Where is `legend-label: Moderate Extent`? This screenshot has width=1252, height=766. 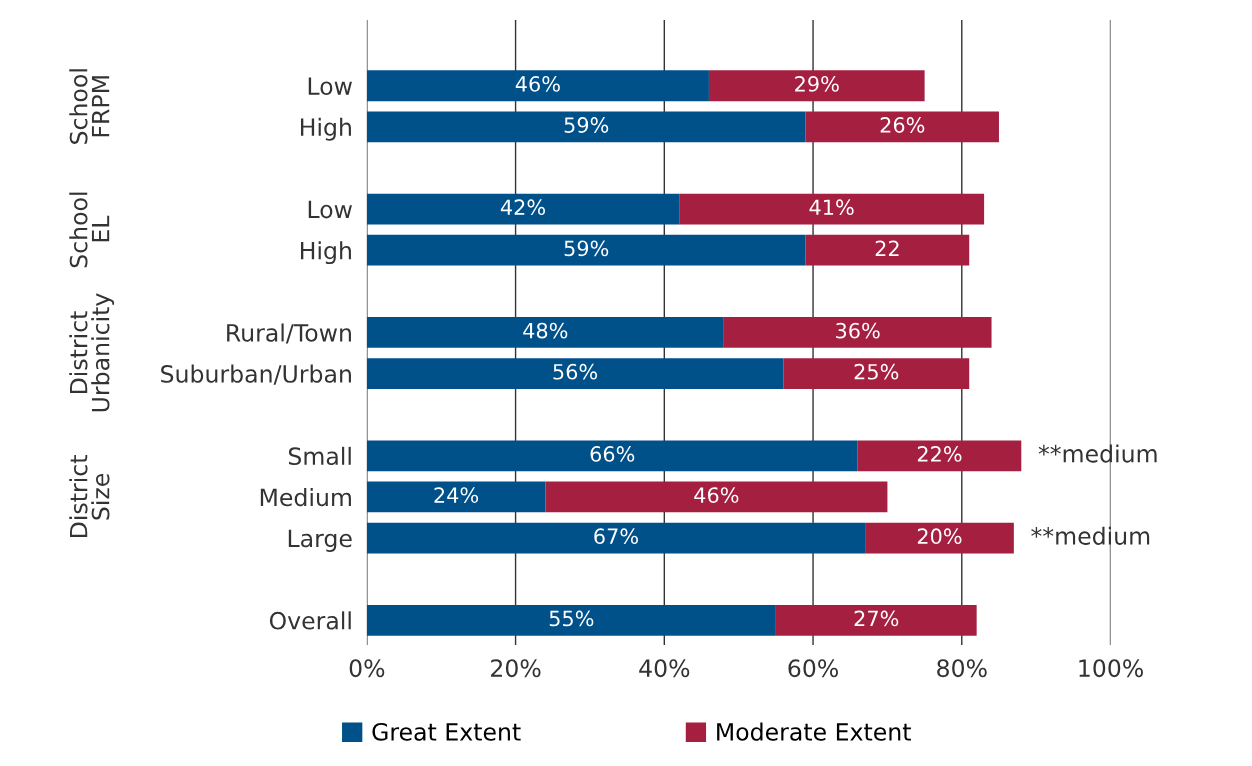
legend-label: Moderate Extent is located at coordinates (814, 731).